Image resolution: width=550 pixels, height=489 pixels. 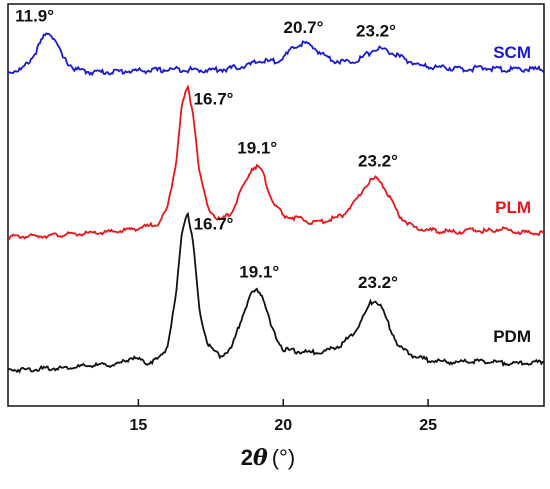 I want to click on series-label-pdm: PDM, so click(x=512, y=336).